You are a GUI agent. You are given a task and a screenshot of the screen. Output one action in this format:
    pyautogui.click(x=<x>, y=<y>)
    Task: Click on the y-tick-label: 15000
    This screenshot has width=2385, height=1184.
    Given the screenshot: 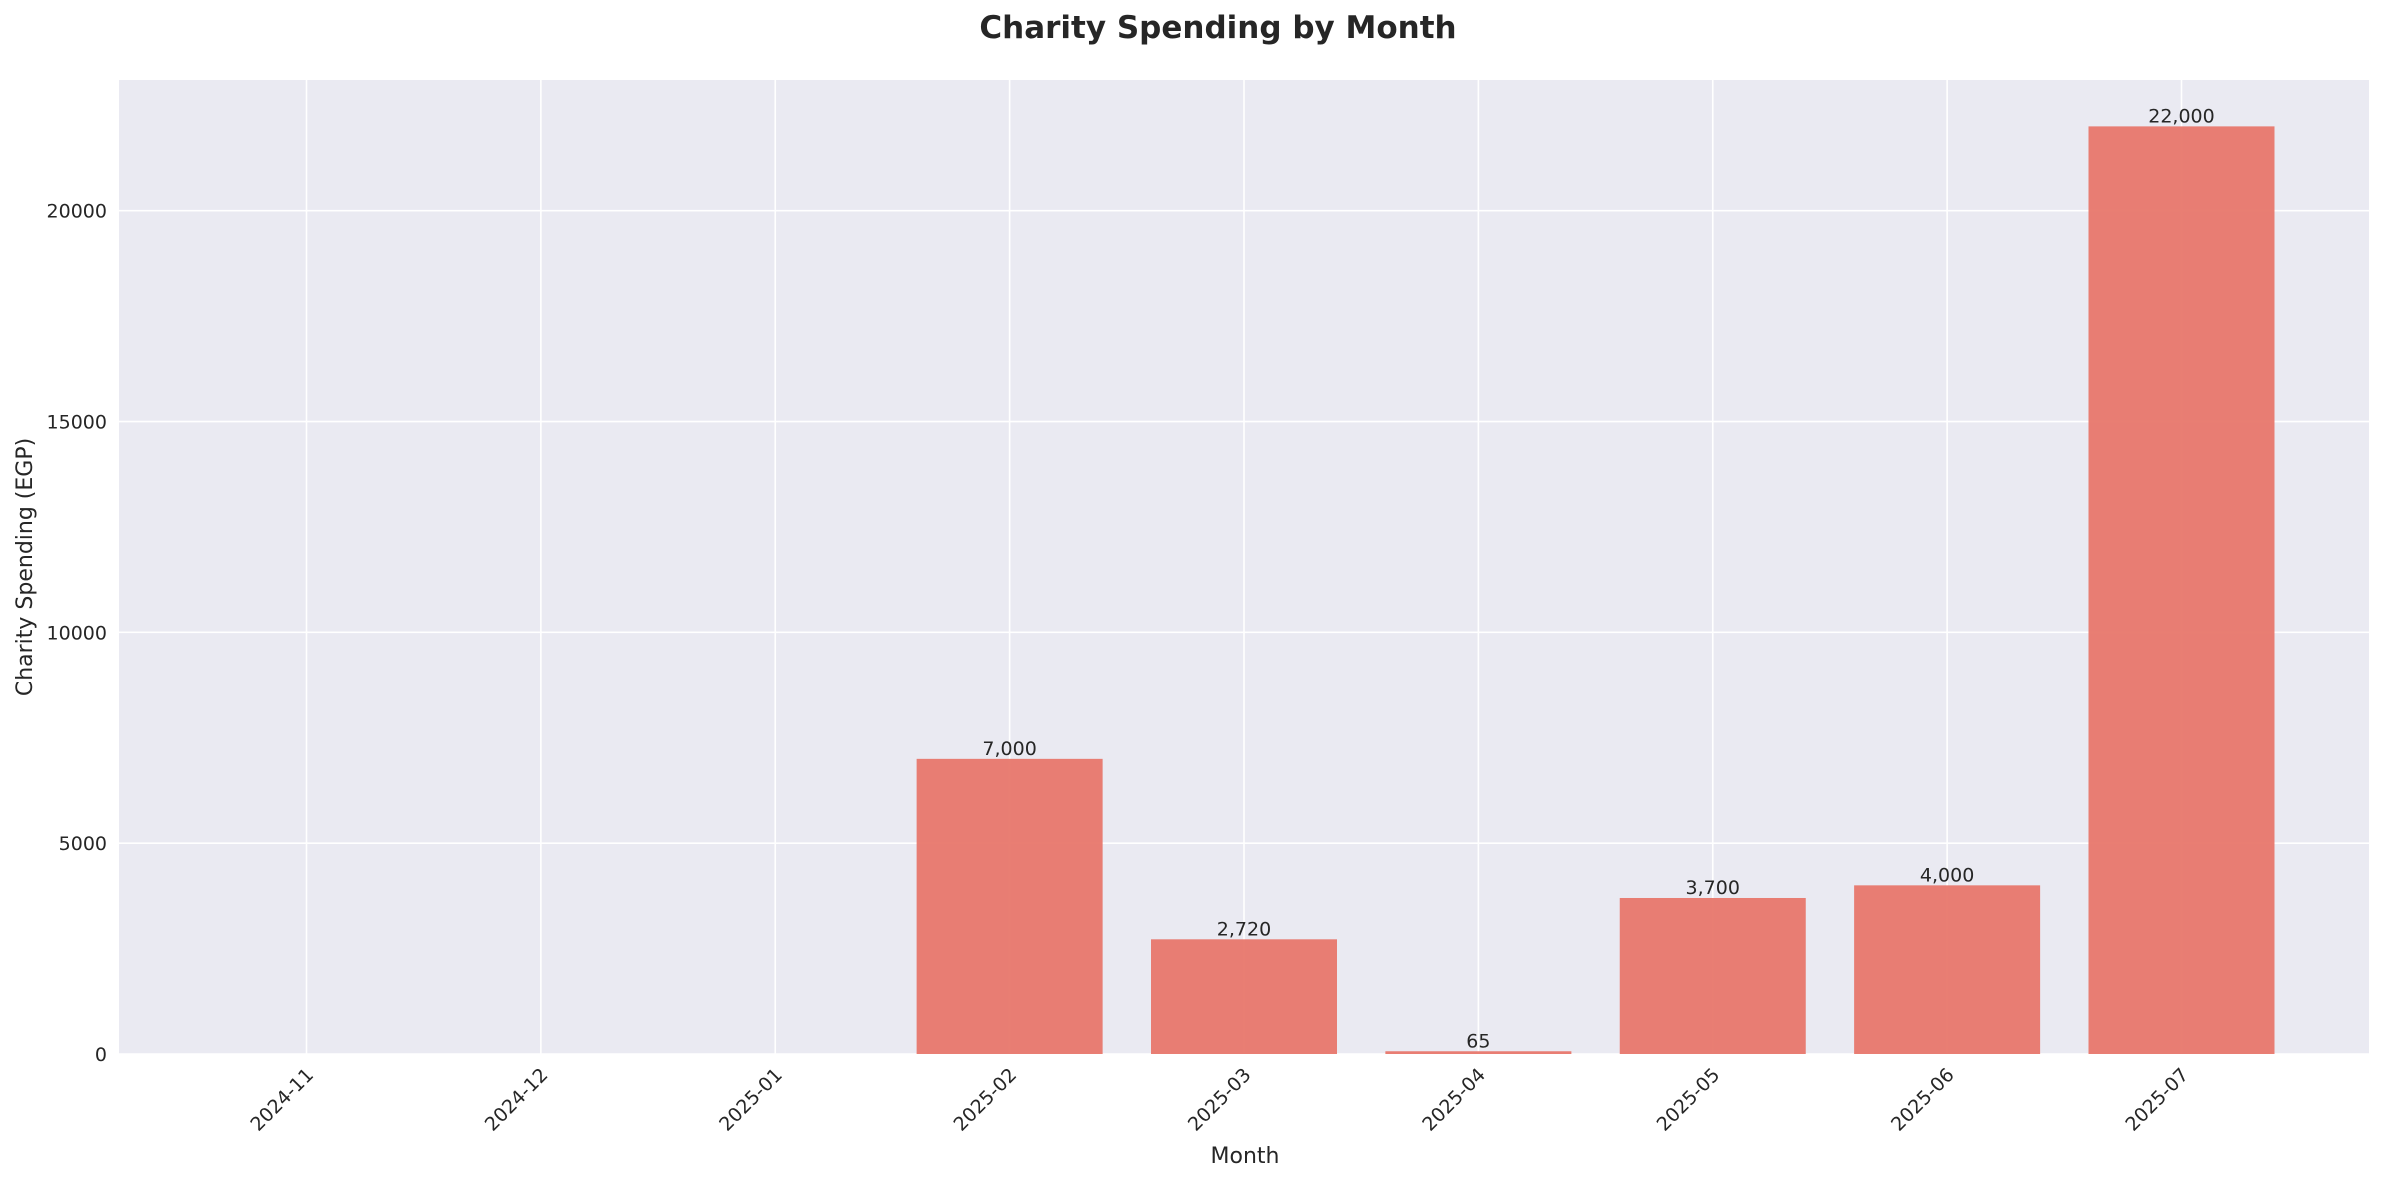 What is the action you would take?
    pyautogui.click(x=77, y=423)
    